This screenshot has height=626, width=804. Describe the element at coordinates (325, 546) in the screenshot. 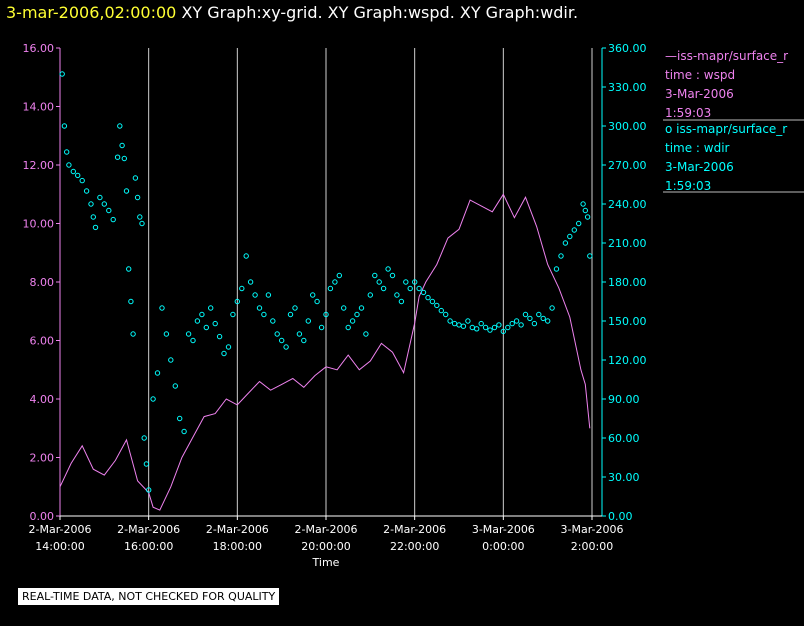

I see `x-tick-time: 20:00:00` at that location.